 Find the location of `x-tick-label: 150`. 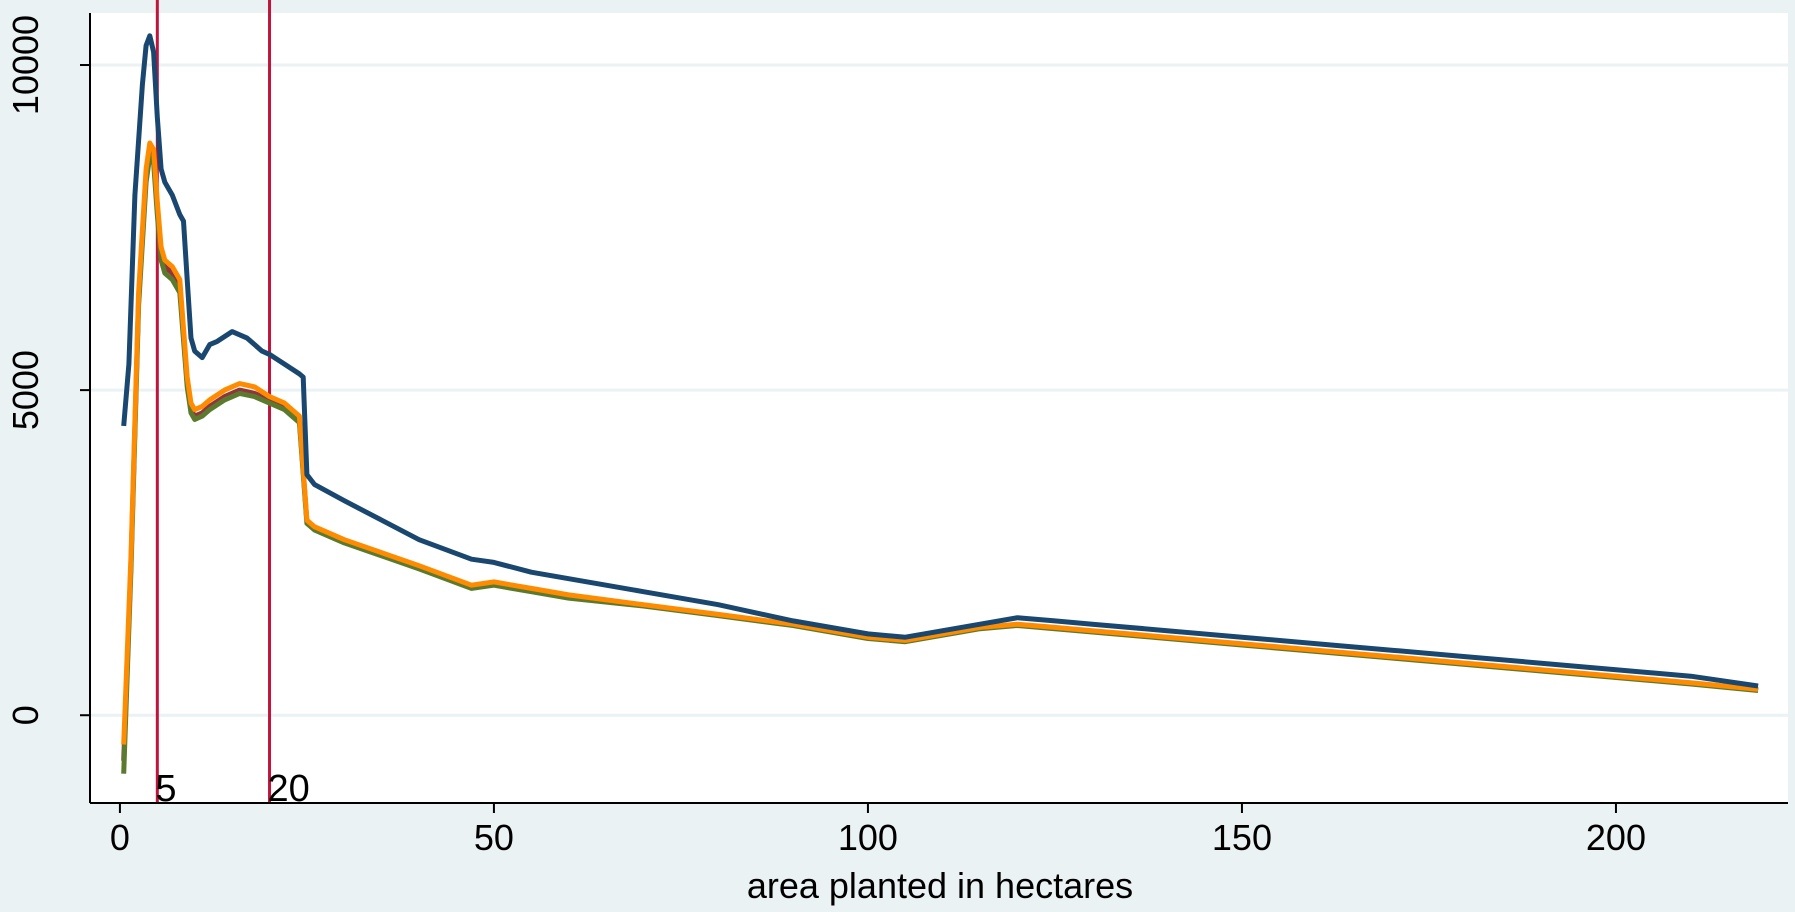

x-tick-label: 150 is located at coordinates (1242, 837).